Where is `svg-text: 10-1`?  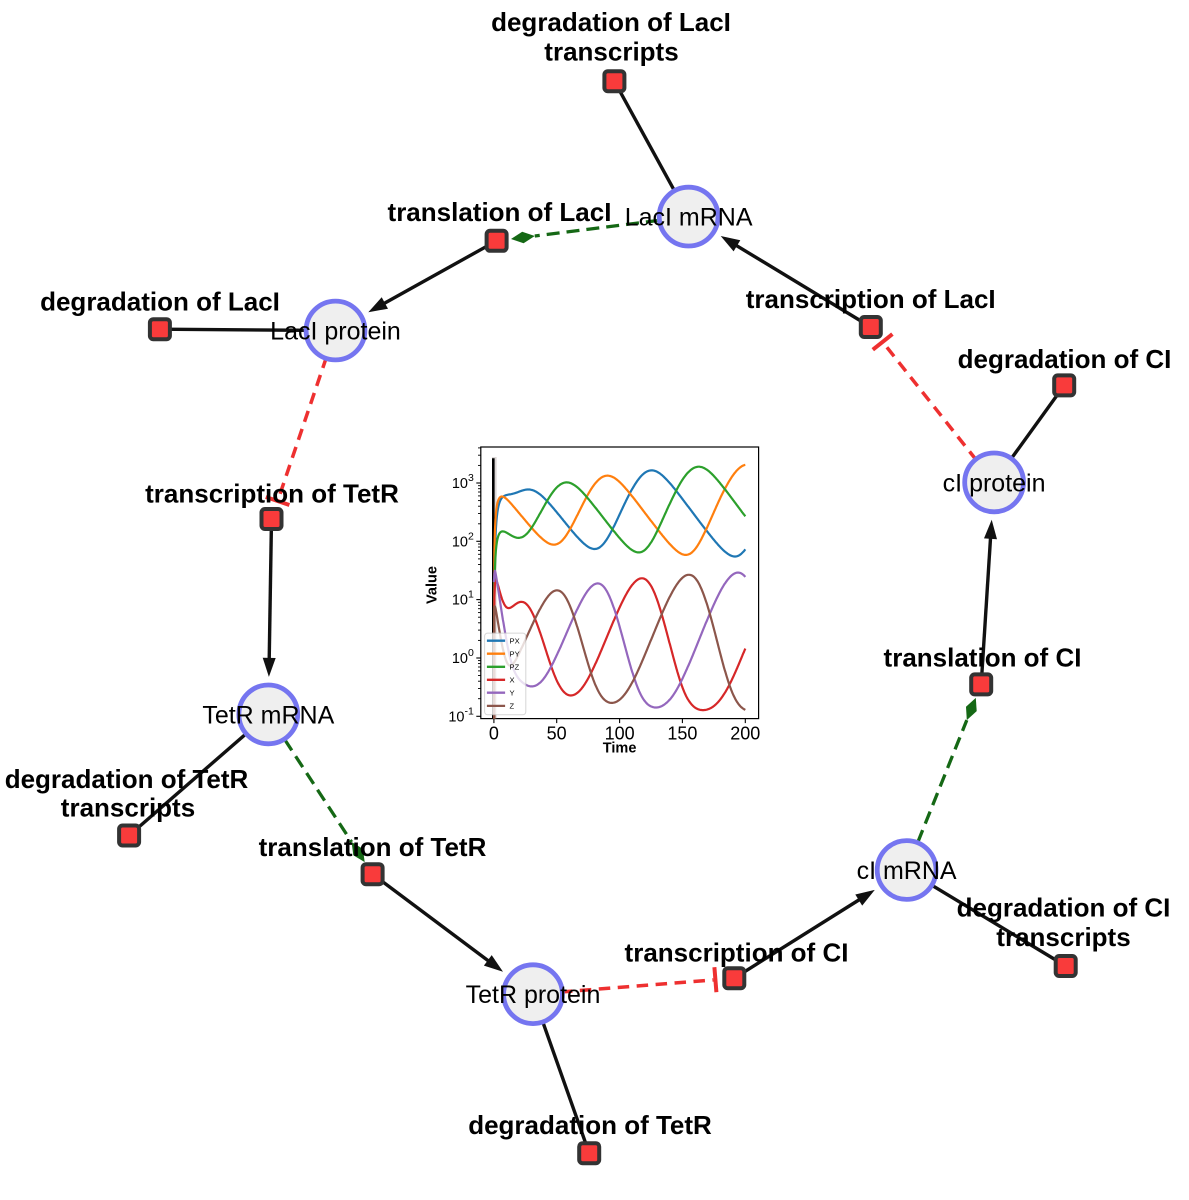
svg-text: 10-1 is located at coordinates (461, 715).